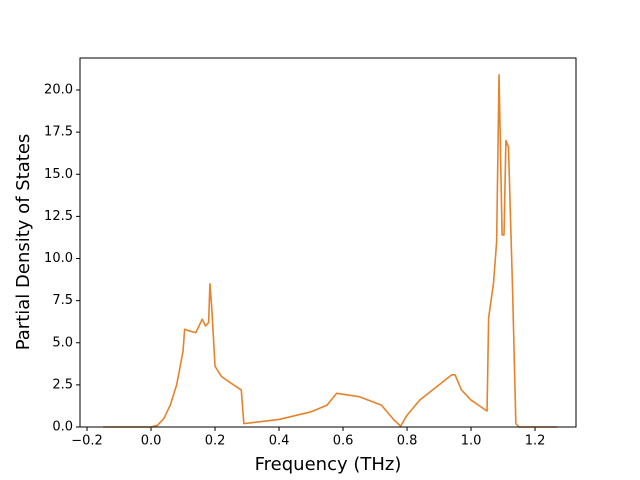 This screenshot has height=480, width=640. What do you see at coordinates (279, 441) in the screenshot?
I see `x-tick-label: 0.4` at bounding box center [279, 441].